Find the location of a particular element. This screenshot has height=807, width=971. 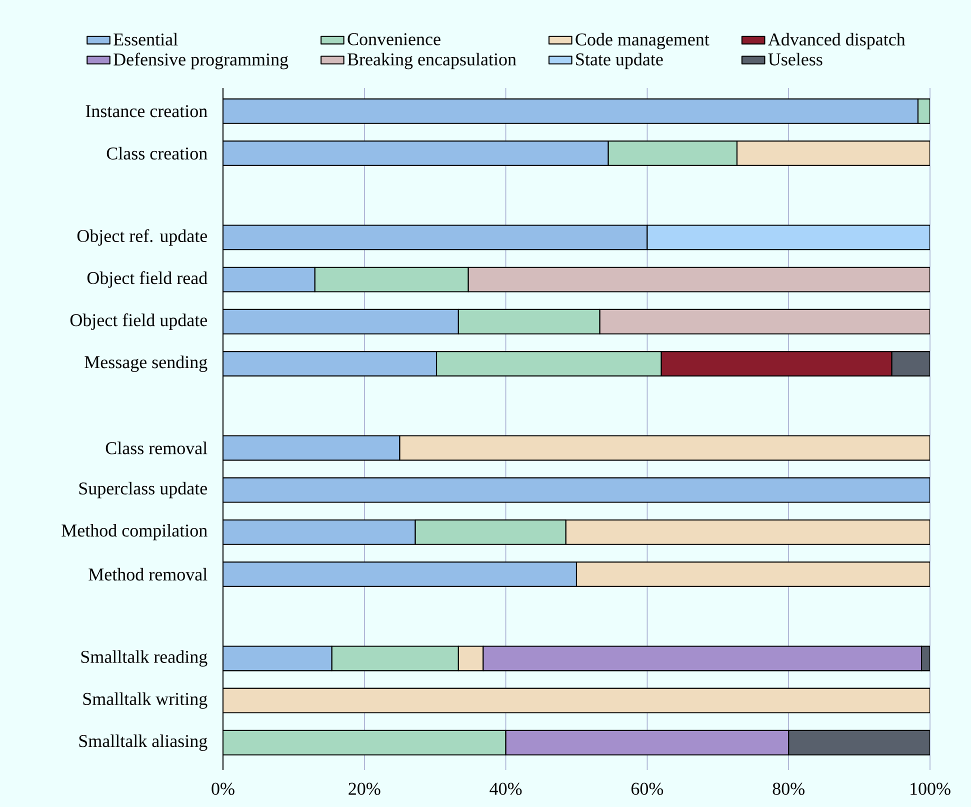

y-tick-label: Class removal is located at coordinates (157, 448).